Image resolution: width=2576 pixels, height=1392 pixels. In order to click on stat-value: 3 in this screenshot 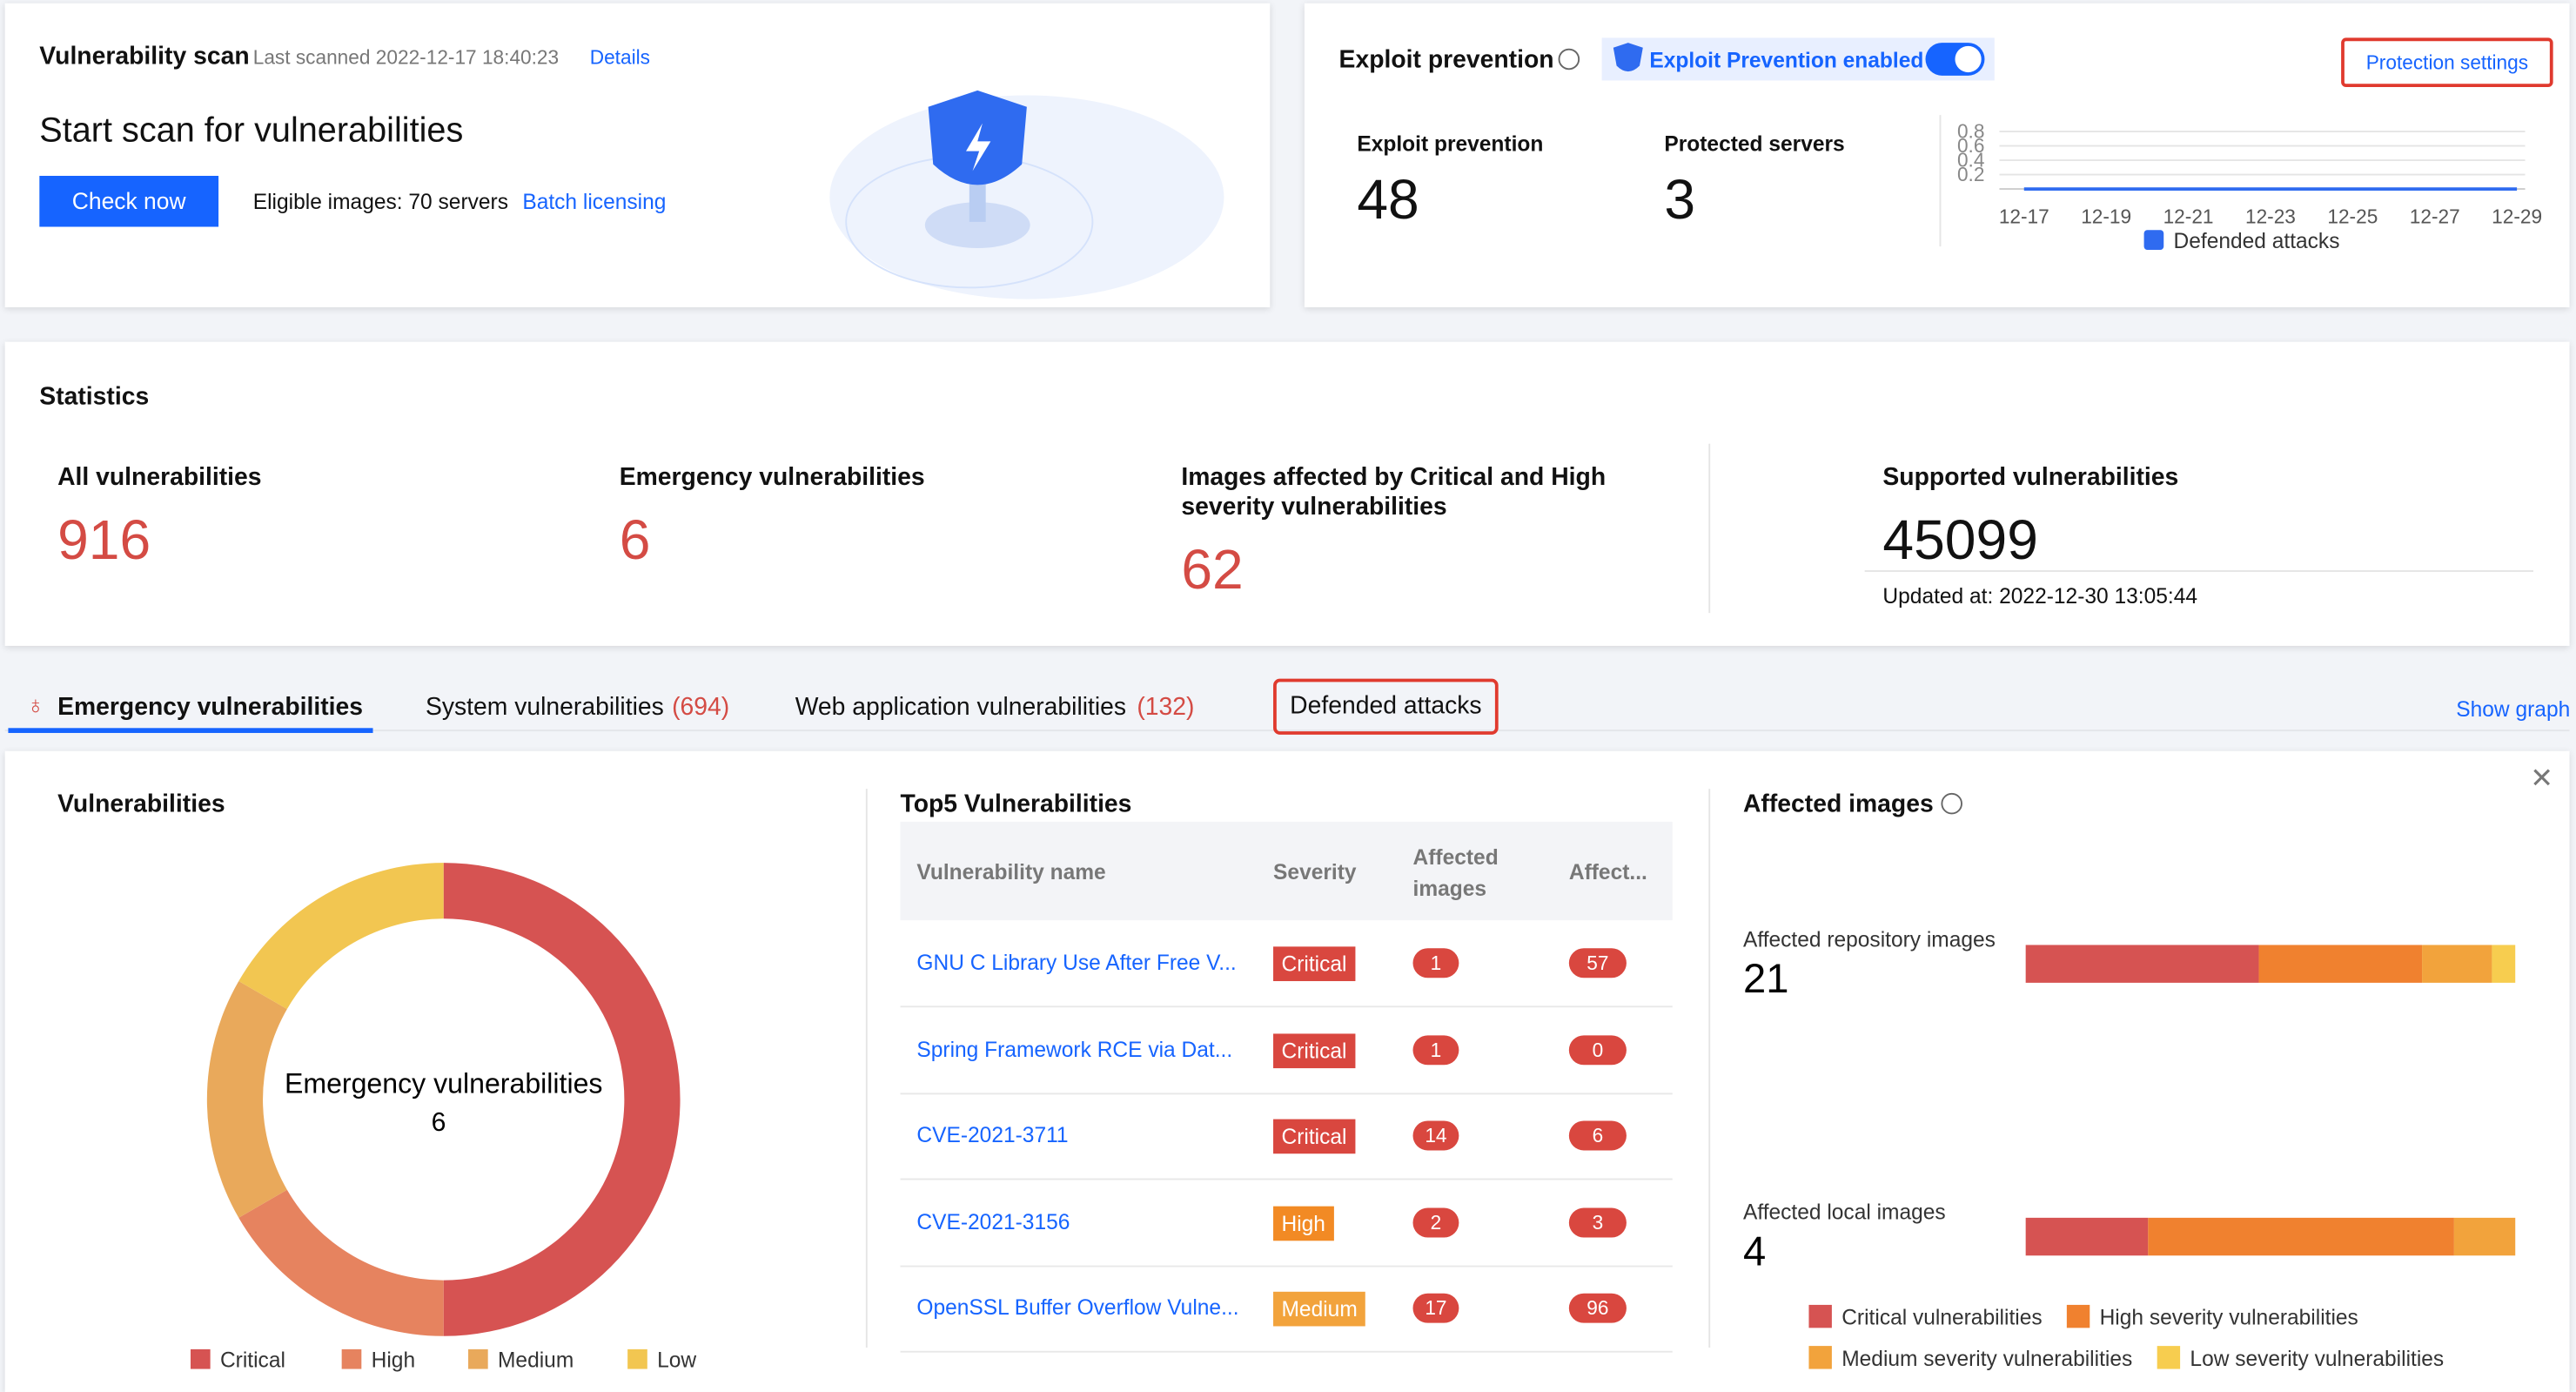, I will do `click(1680, 200)`.